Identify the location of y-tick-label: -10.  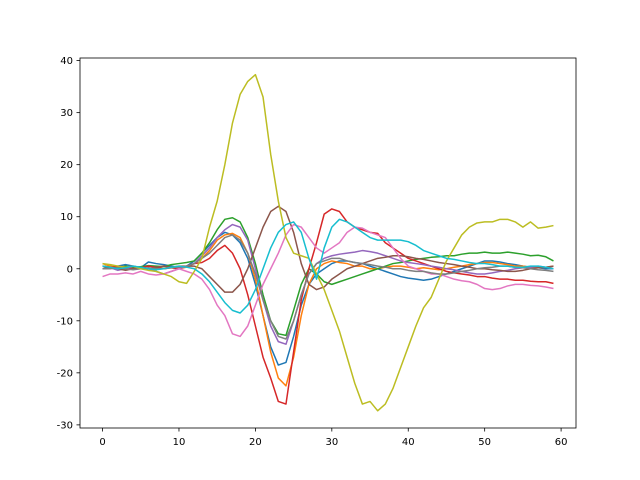
(65, 321).